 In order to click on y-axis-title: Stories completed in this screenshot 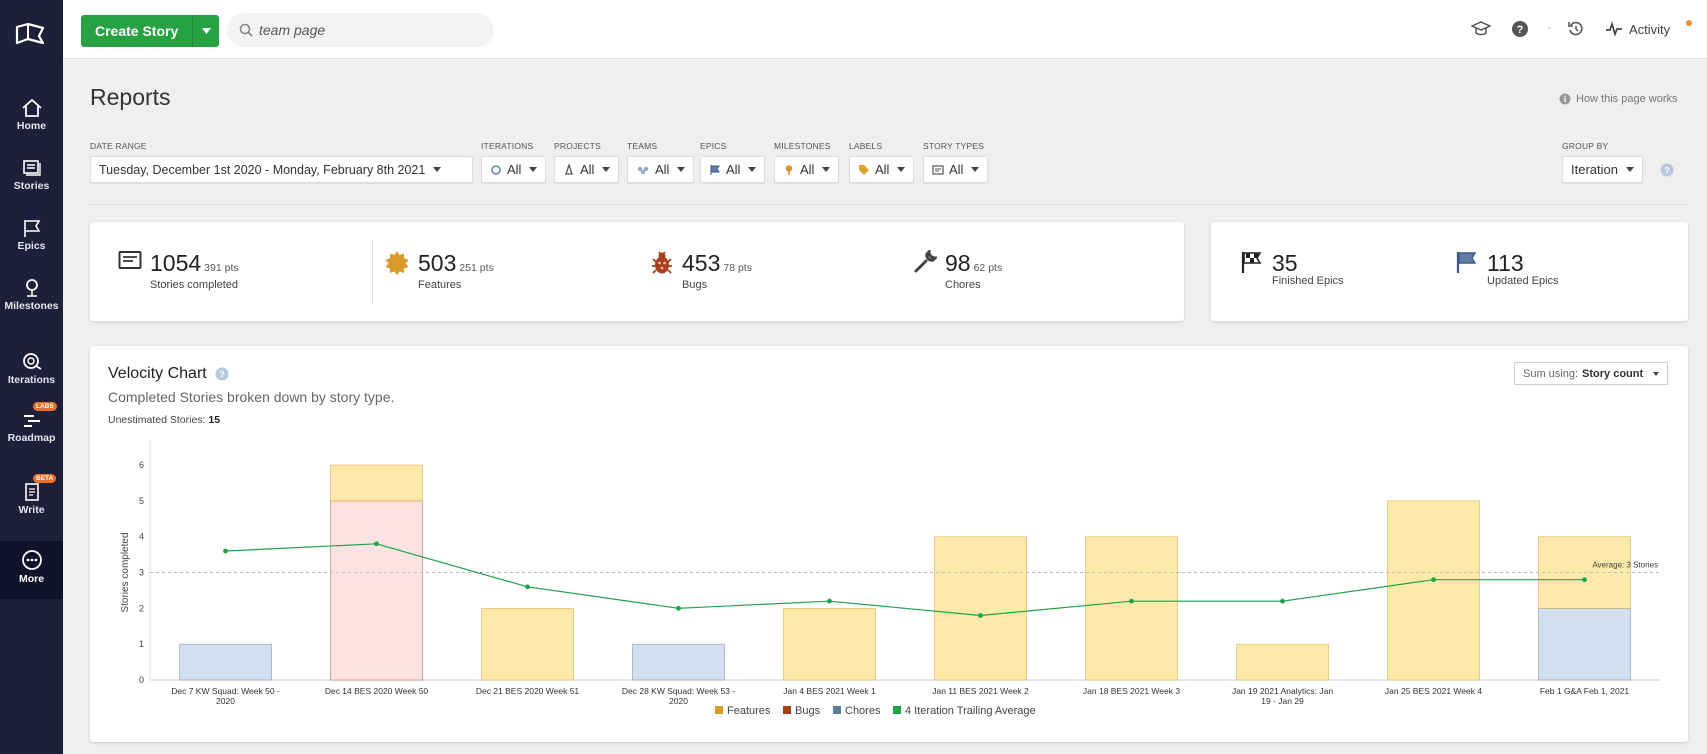, I will do `click(125, 572)`.